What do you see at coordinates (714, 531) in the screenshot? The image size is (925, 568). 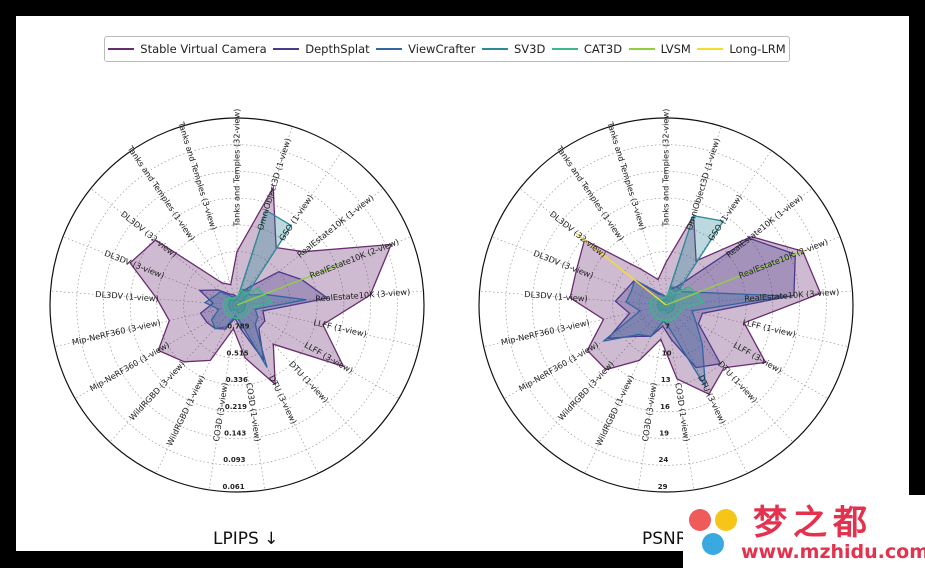 I see `watermark-logo` at bounding box center [714, 531].